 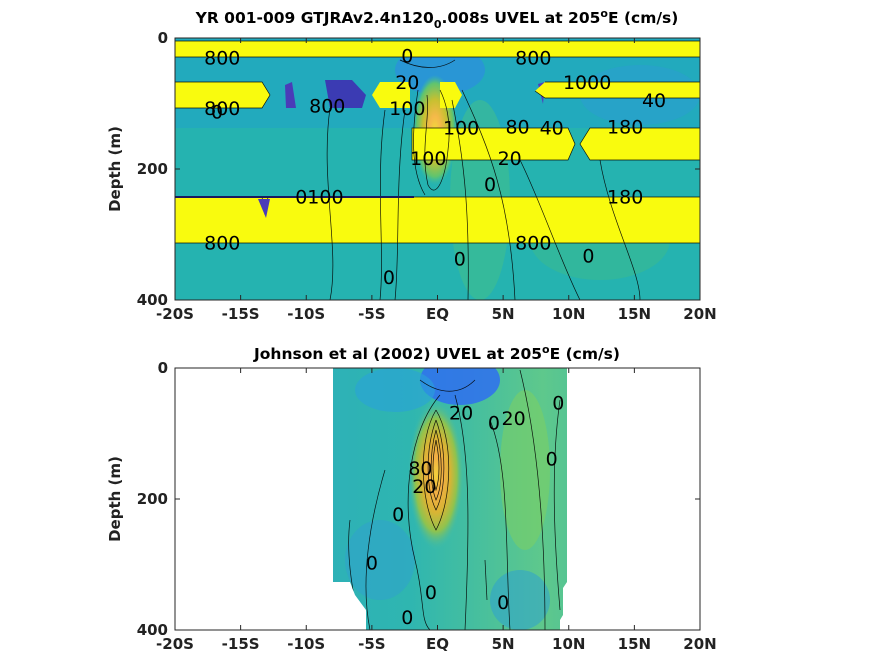 I want to click on bottom-y-axis-label: Depth (m), so click(x=115, y=499).